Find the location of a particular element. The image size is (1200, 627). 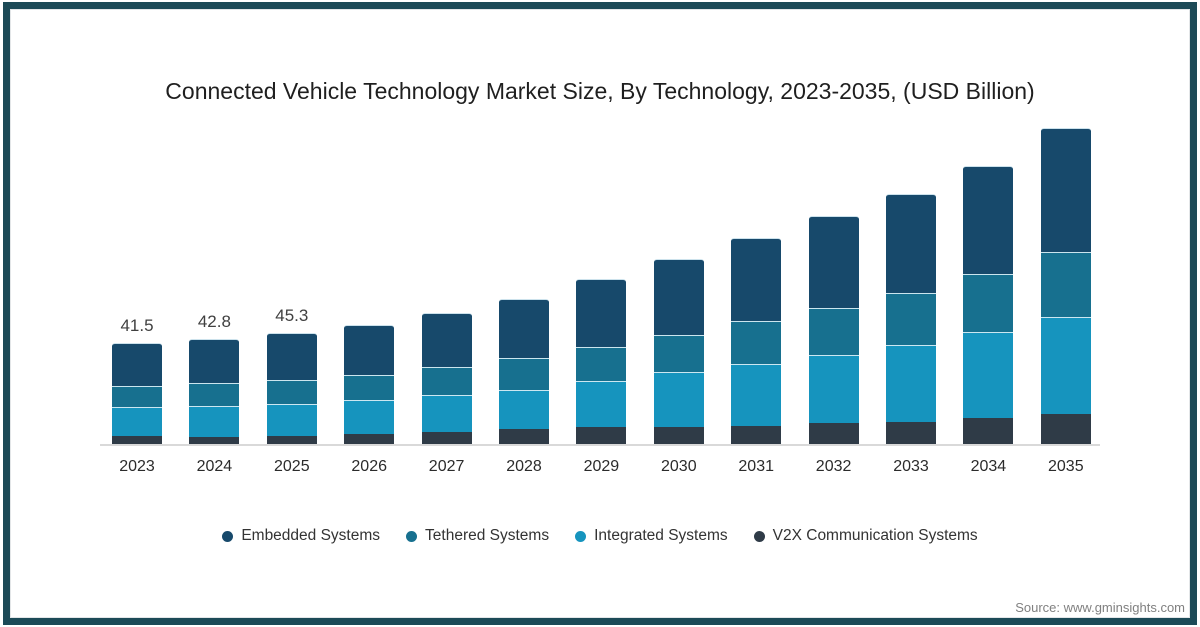

bar-segment-integrated-systems-2032 is located at coordinates (833, 389).